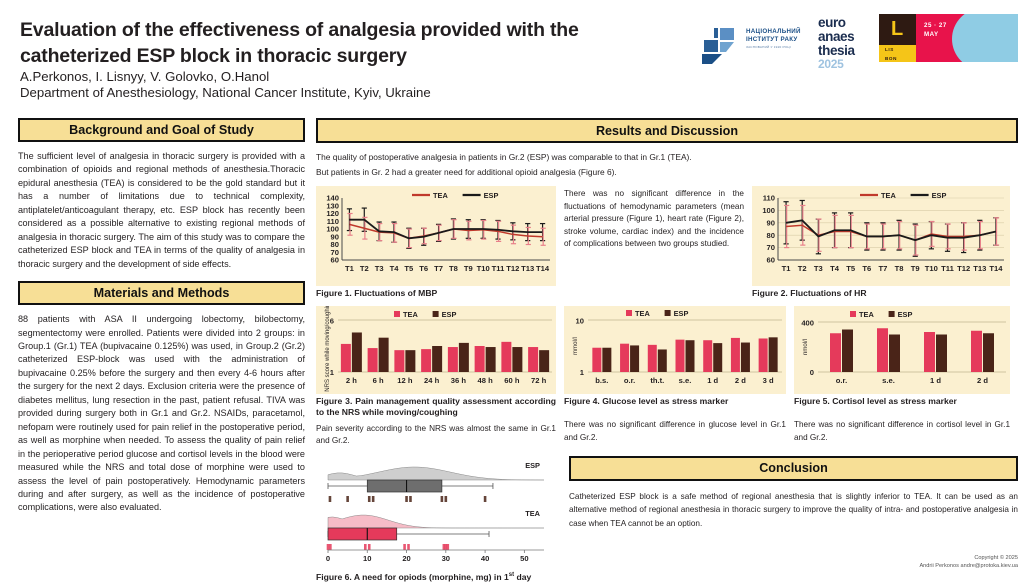 The image size is (1024, 583). I want to click on background-section-heading: Background and Goal of Study, so click(161, 130).